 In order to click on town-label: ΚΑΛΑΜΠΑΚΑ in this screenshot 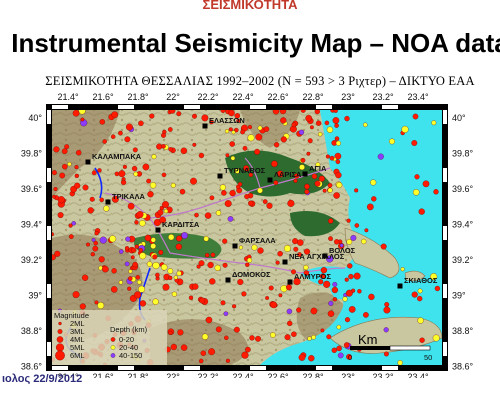, I will do `click(117, 156)`.